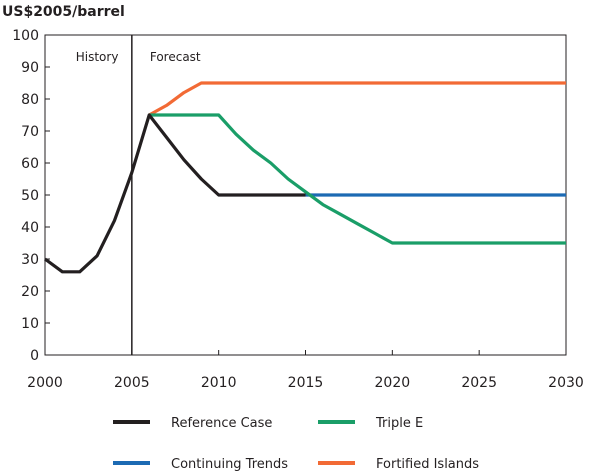  What do you see at coordinates (30, 132) in the screenshot?
I see `y-tick-label: 70` at bounding box center [30, 132].